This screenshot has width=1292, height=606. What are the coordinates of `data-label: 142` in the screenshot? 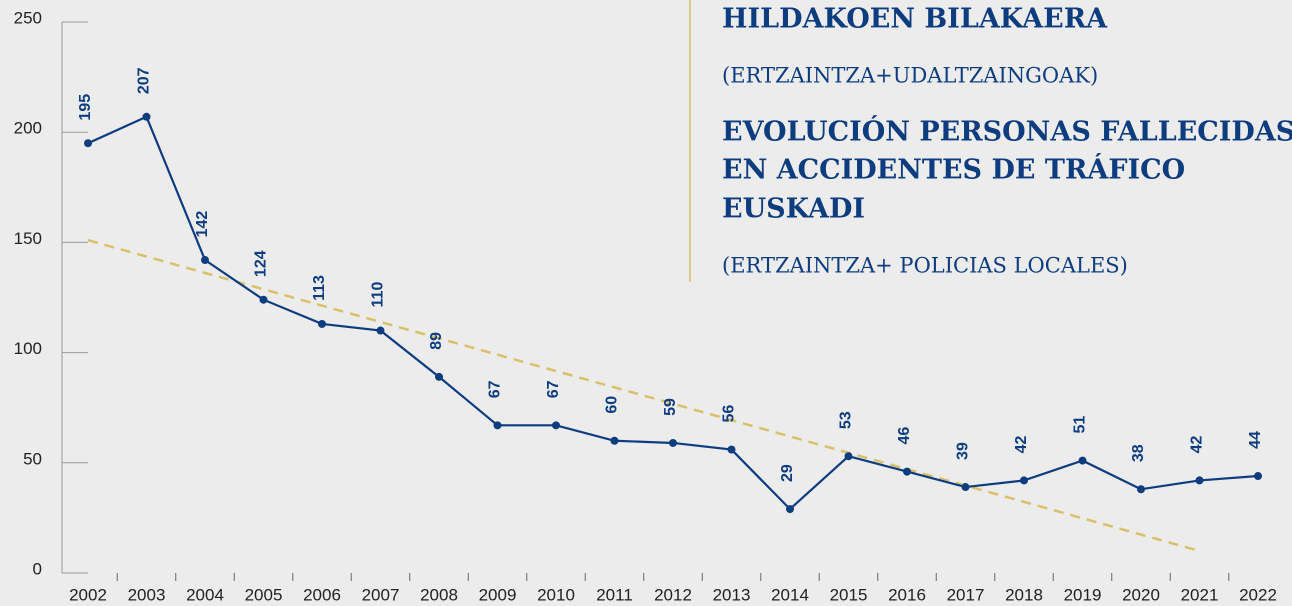 It's located at (202, 224).